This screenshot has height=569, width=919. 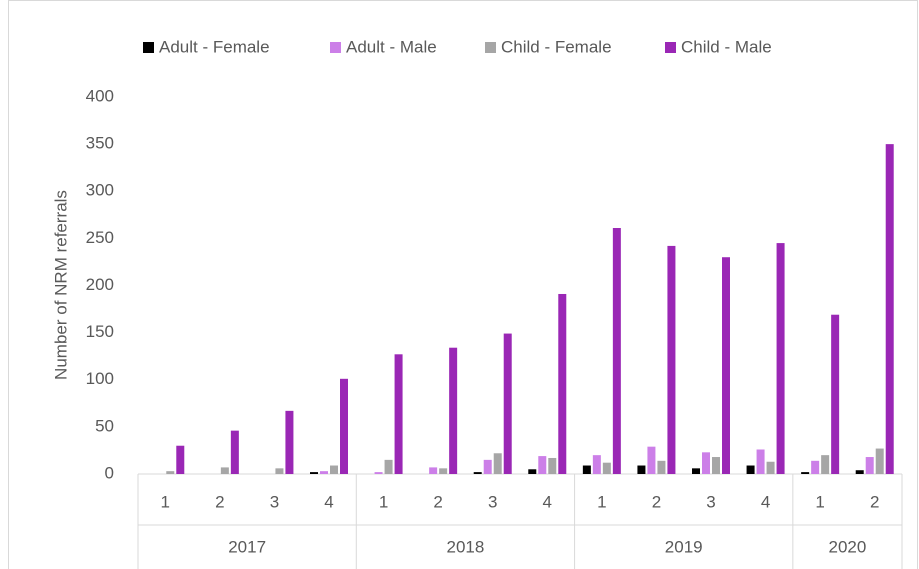 What do you see at coordinates (100, 95) in the screenshot?
I see `y-tick-label: 400` at bounding box center [100, 95].